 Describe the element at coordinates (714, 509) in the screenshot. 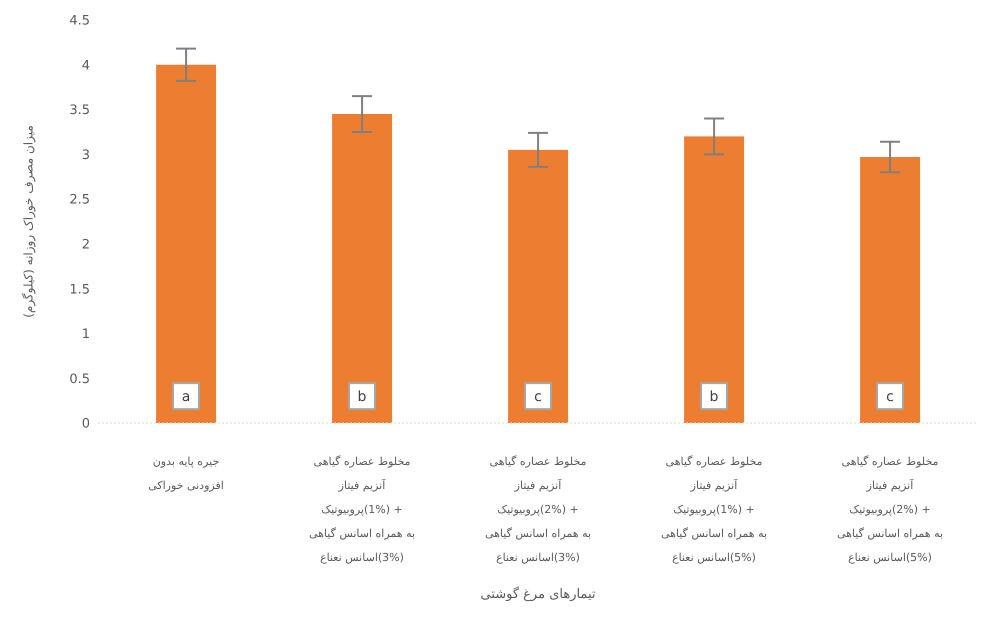

I see `x-tick-label: مخلوط عصاره گیاهی آنزیم فیتاز + (1%)پروبیوتیک به همراه اسانس گیاهی (5%)اسانس نعناع` at that location.